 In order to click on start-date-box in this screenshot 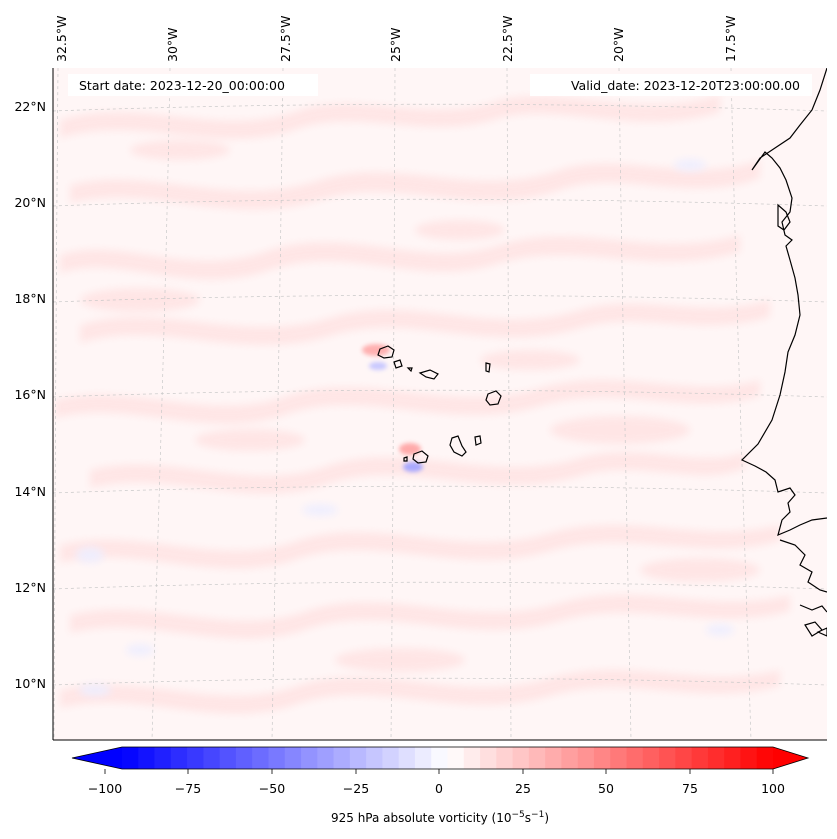, I will do `click(193, 85)`.